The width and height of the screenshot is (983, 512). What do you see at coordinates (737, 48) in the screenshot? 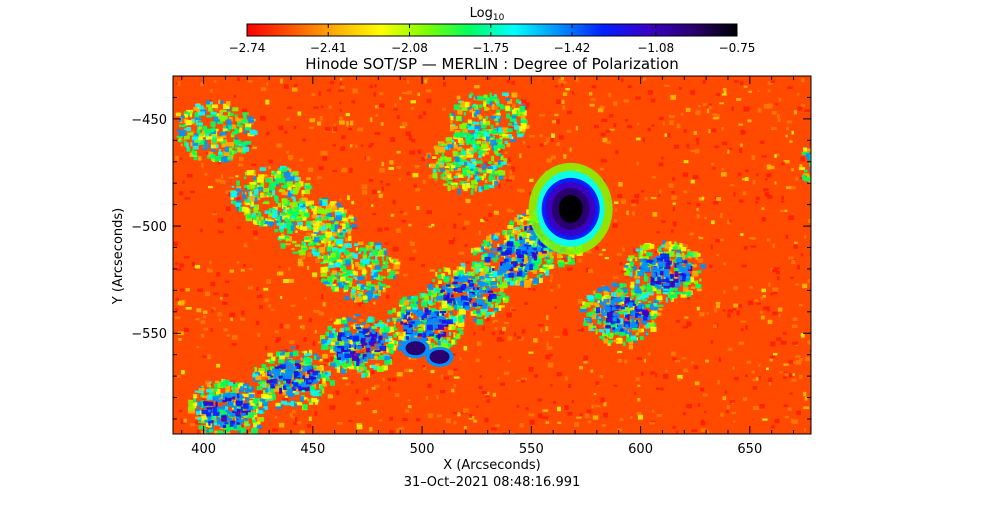
I see `colorbar-tick-label: −0.75` at bounding box center [737, 48].